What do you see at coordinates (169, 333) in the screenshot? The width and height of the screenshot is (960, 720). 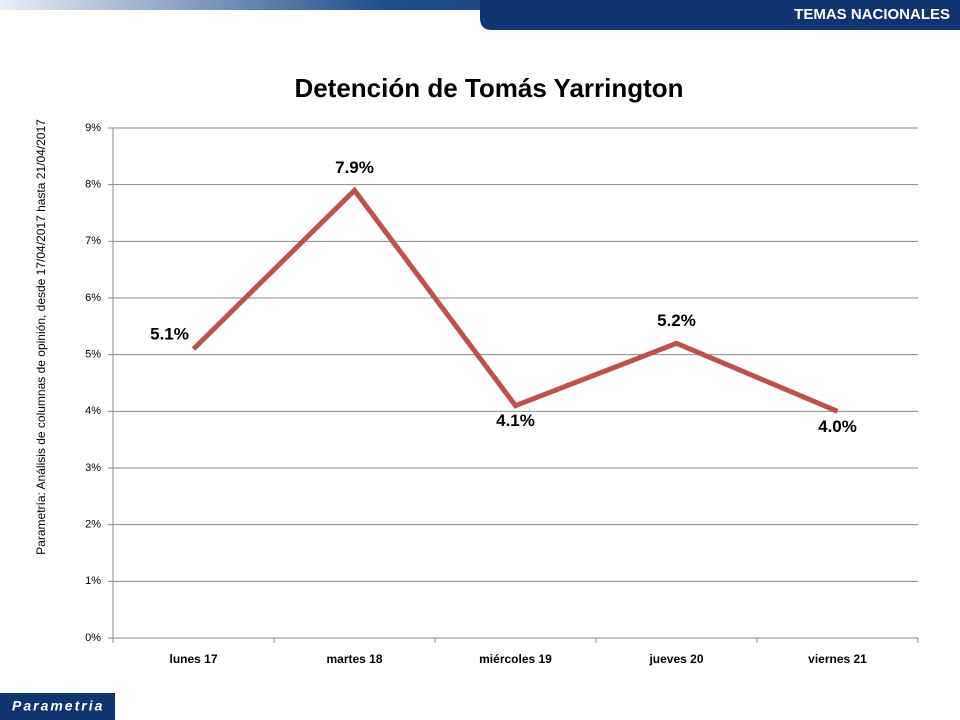 I see `data-label: 5.1%` at bounding box center [169, 333].